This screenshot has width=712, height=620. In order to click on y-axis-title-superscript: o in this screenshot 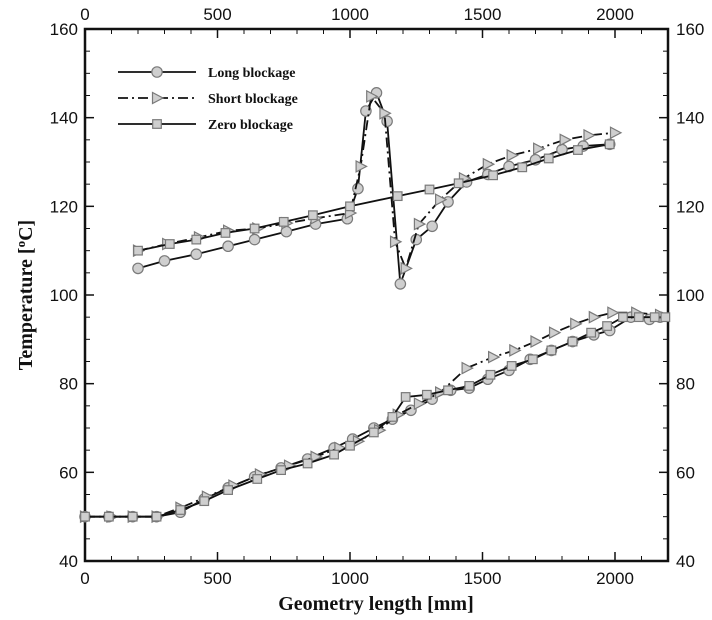, I will do `click(20, 244)`.